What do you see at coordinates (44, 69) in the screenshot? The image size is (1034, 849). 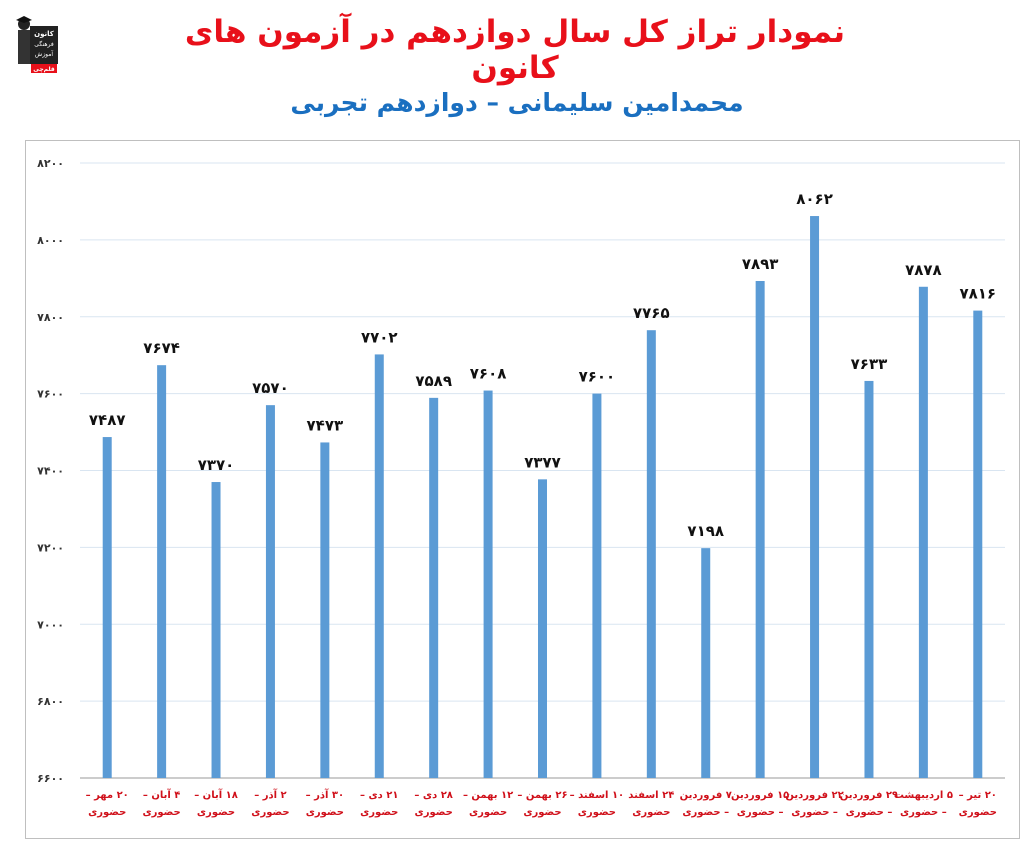 I see `svg-text: قلم‌چی` at bounding box center [44, 69].